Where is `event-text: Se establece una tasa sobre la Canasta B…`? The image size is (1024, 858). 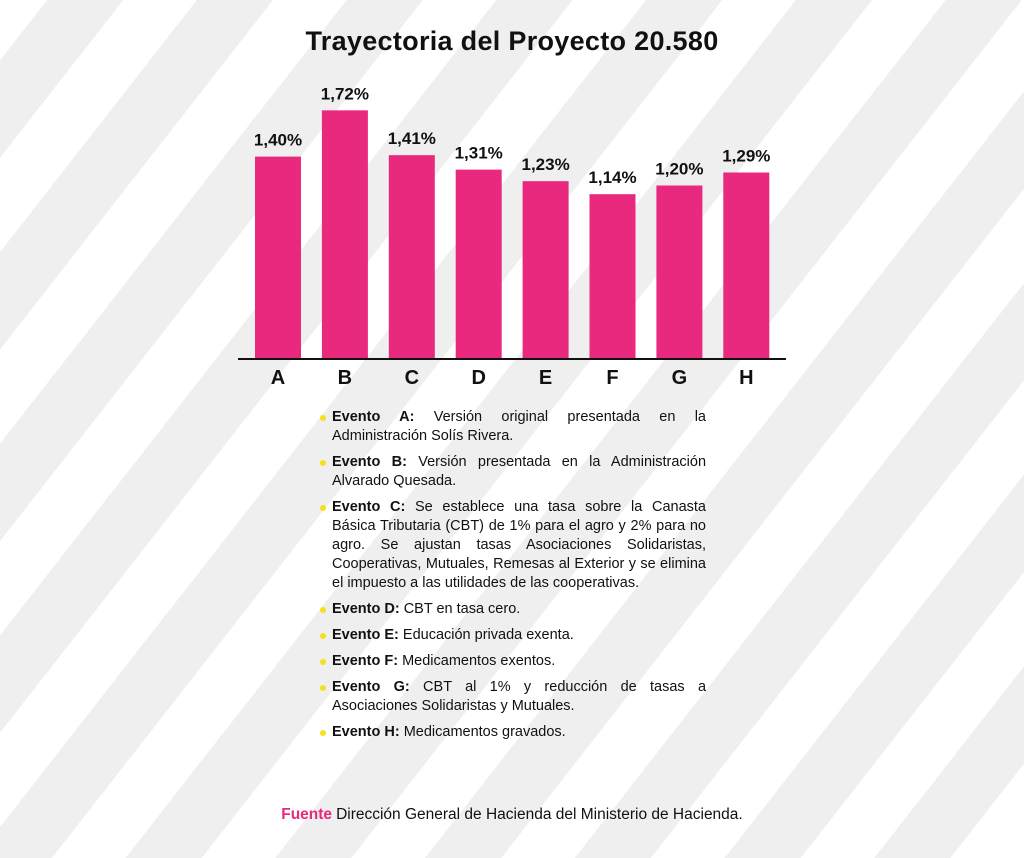 event-text: Se establece una tasa sobre la Canasta B… is located at coordinates (519, 545).